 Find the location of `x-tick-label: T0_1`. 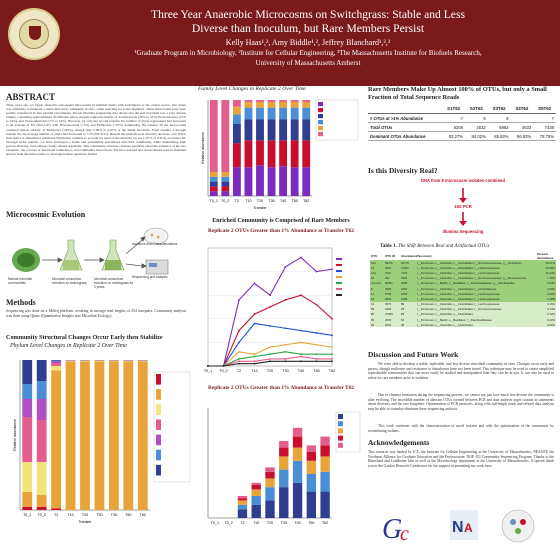

x-tick-label: T0_1 is located at coordinates (27, 515).